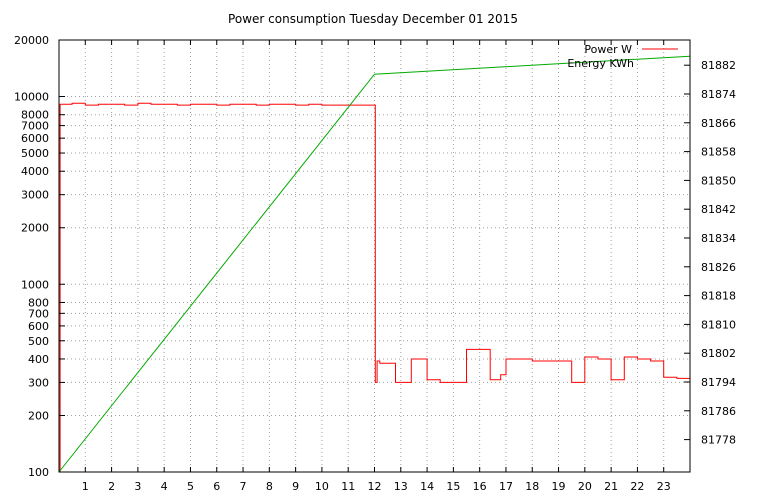 The image size is (768, 500). I want to click on y2-tick-label: 81794, so click(718, 382).